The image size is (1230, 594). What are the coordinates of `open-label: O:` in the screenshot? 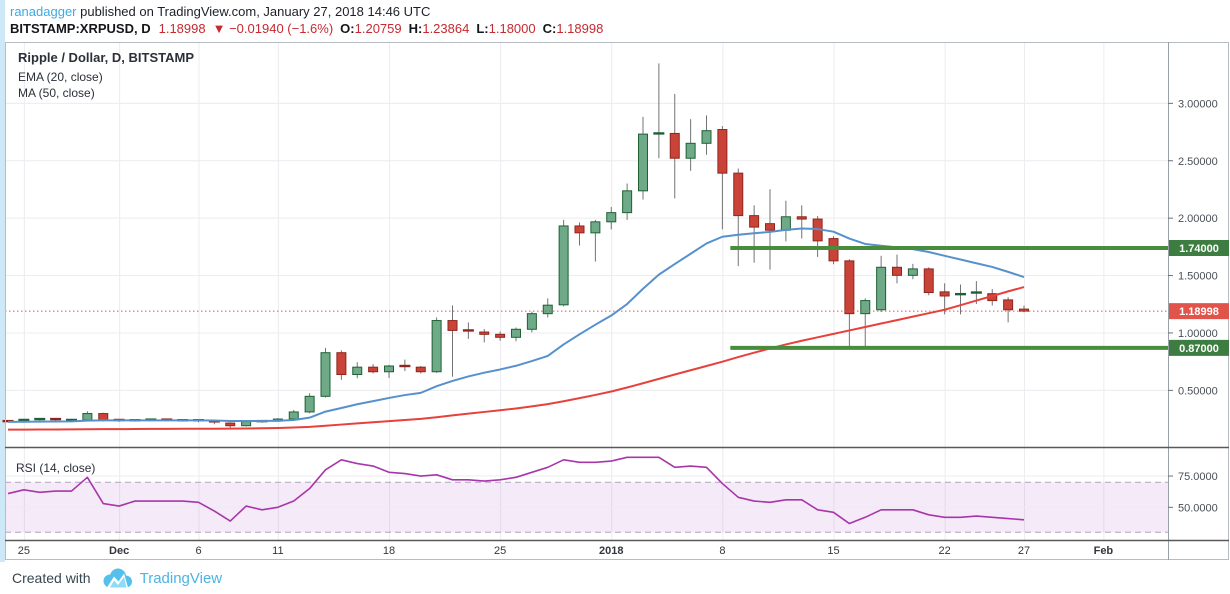 It's located at (347, 28).